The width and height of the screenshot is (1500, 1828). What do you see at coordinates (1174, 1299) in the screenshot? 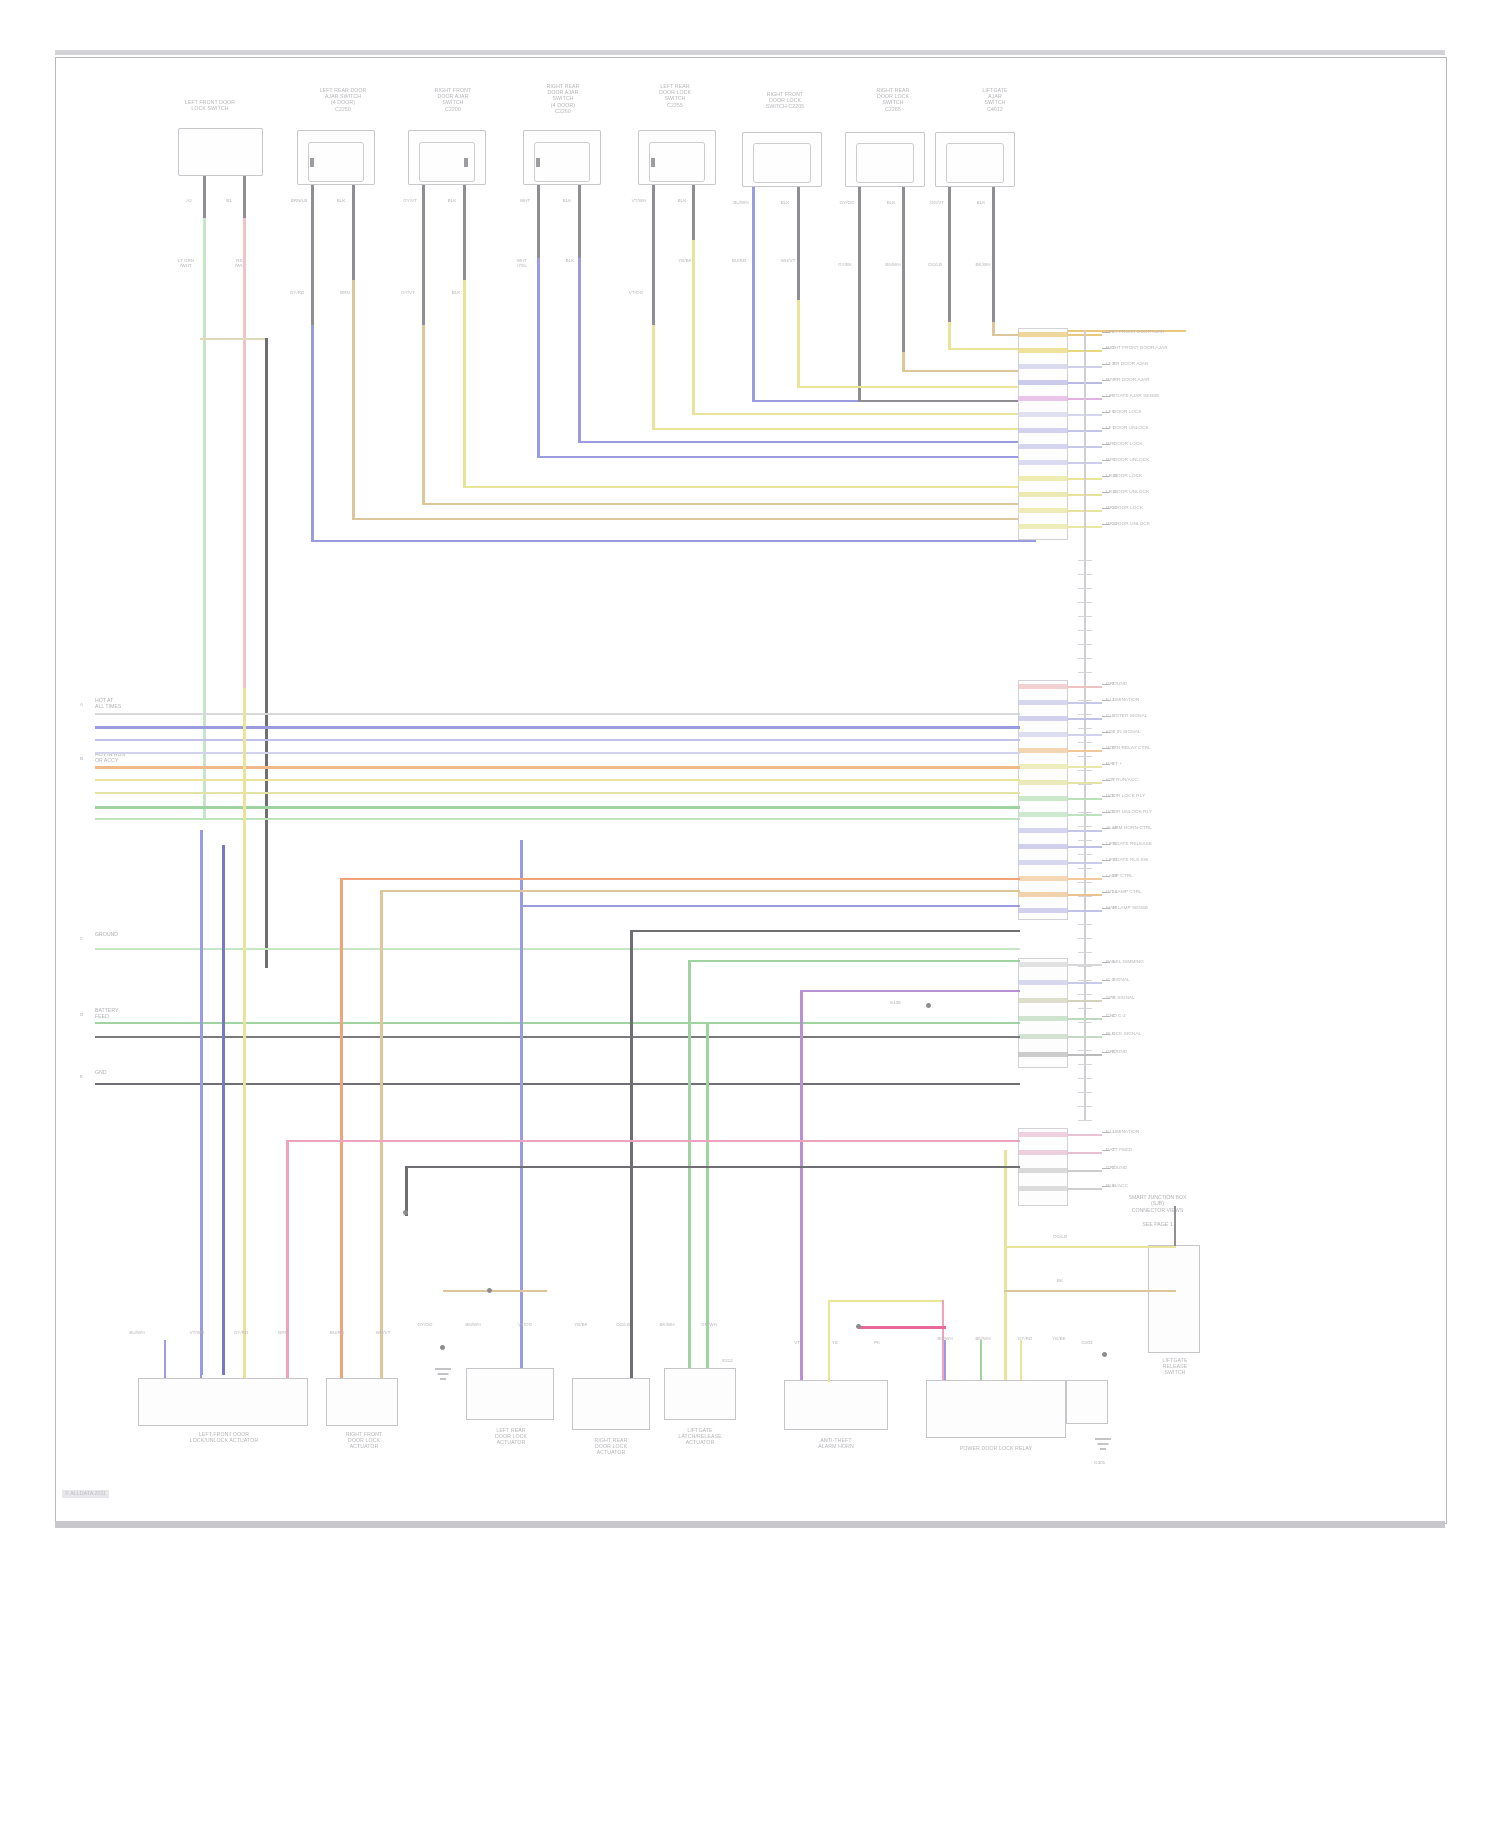
I see `right-module-box` at bounding box center [1174, 1299].